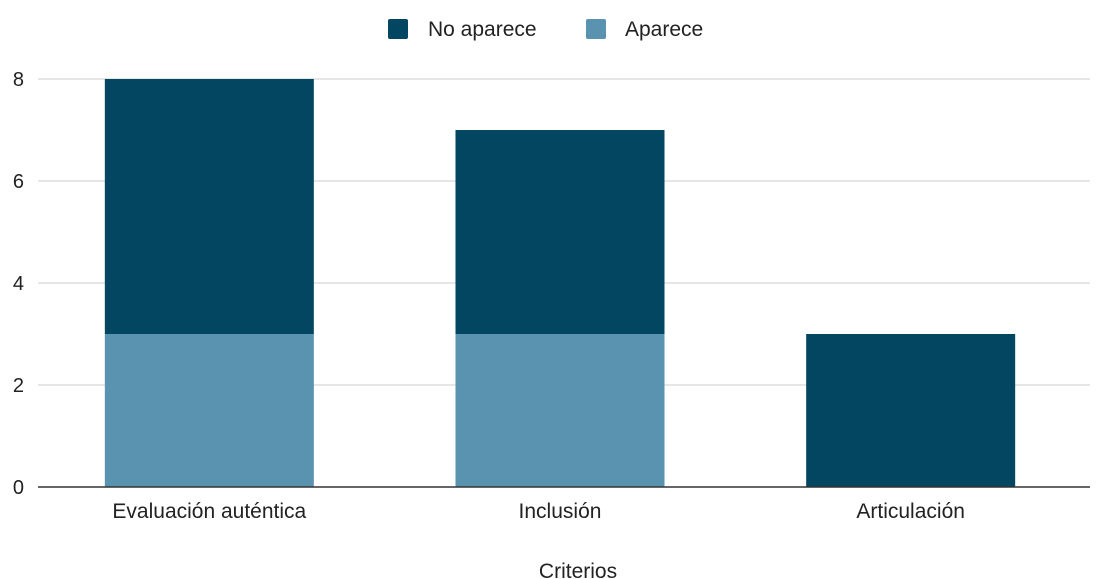 This screenshot has width=1104, height=579. Describe the element at coordinates (578, 569) in the screenshot. I see `x-axis-title: Criterios` at that location.